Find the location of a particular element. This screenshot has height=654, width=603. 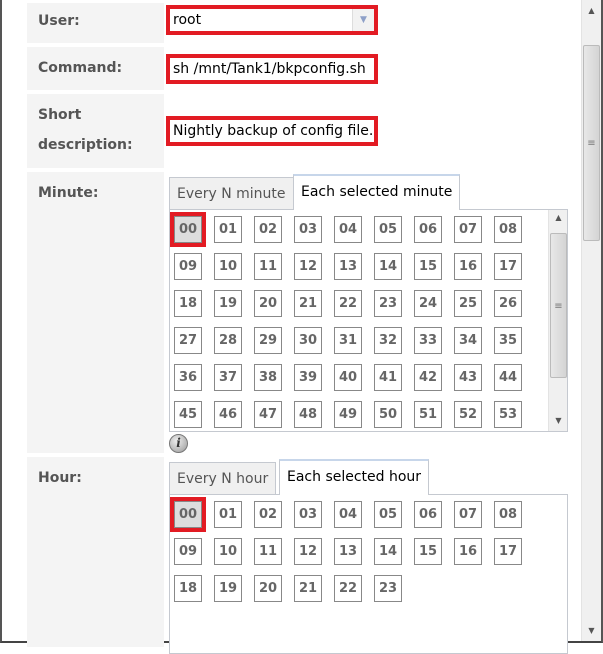

hour-cell-10: 10 is located at coordinates (228, 551).